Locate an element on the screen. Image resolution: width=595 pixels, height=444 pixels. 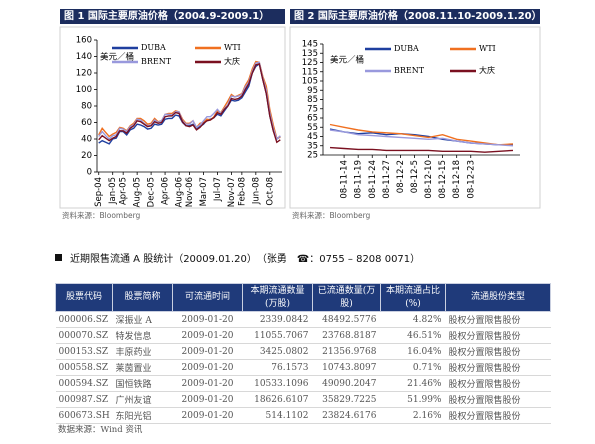
table-cell: 000153.SZ is located at coordinates (84, 351).